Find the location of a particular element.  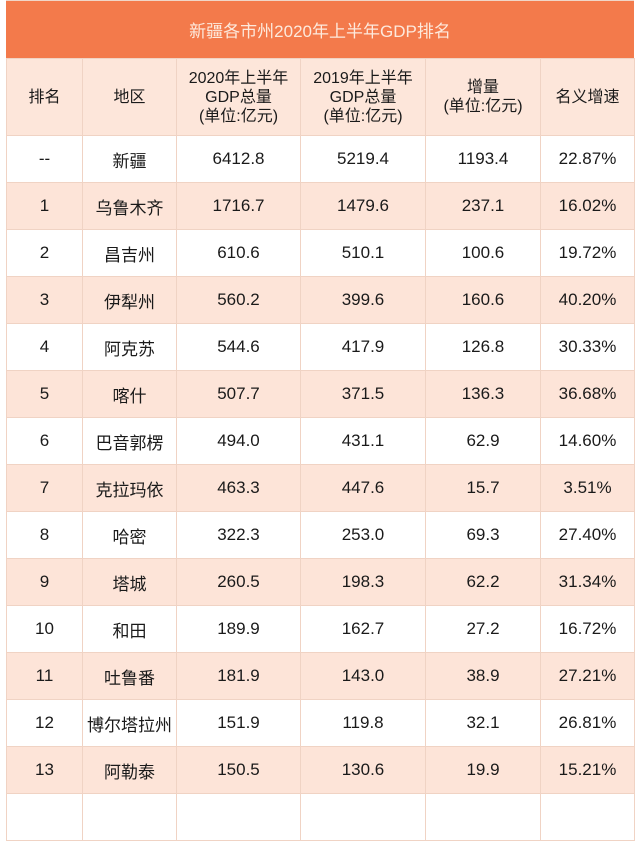

cell-gdp-2020h1: 151.9 is located at coordinates (238, 723).